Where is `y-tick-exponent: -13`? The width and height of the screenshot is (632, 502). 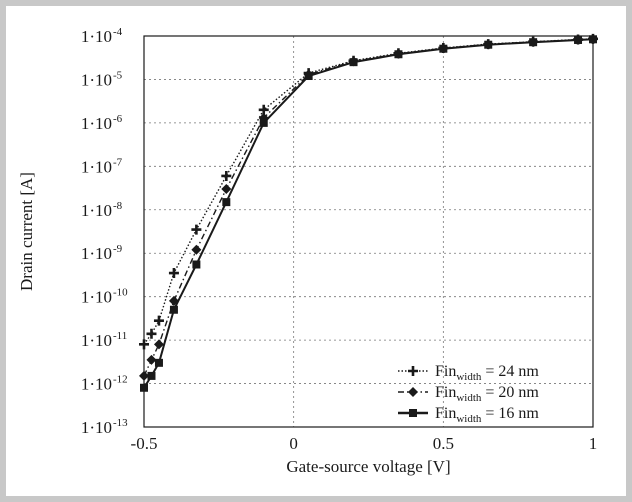
y-tick-exponent: -13 is located at coordinates (120, 423).